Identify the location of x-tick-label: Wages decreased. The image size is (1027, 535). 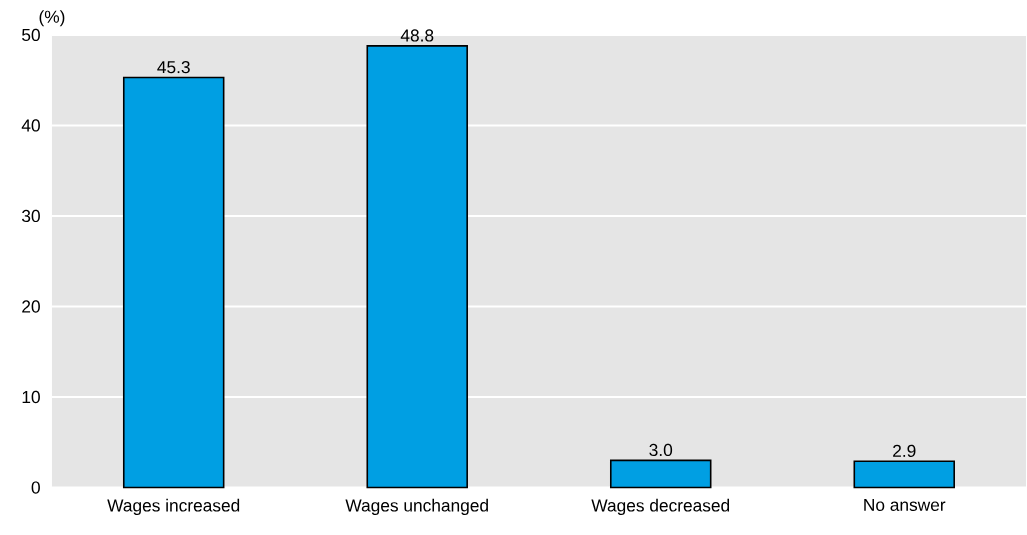
(660, 506).